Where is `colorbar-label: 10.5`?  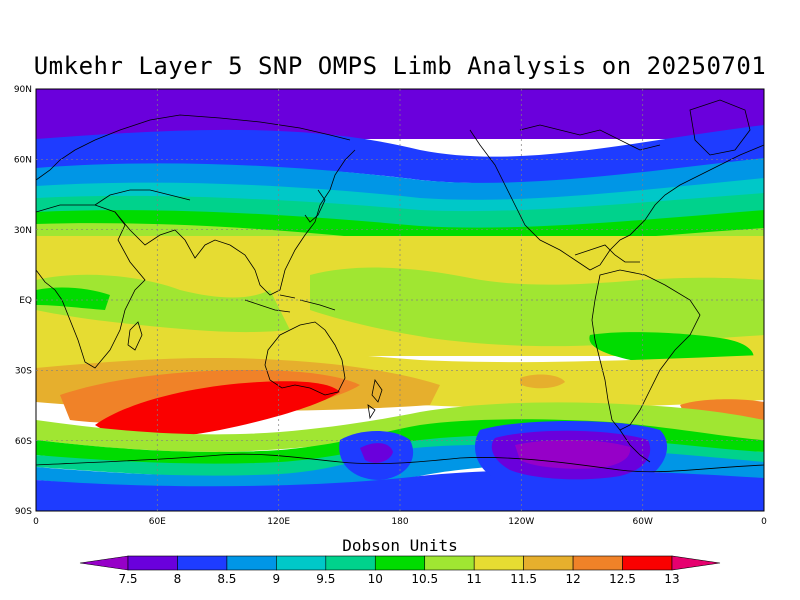 colorbar-label: 10.5 is located at coordinates (424, 579).